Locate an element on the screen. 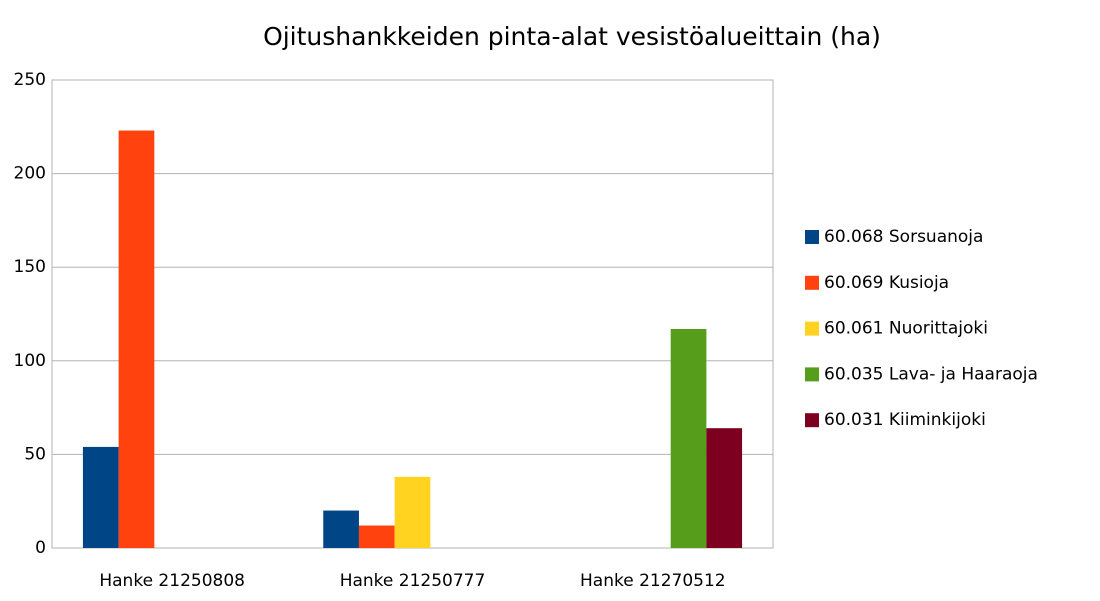  x-tick-label: Hanke 21250777 is located at coordinates (413, 581).